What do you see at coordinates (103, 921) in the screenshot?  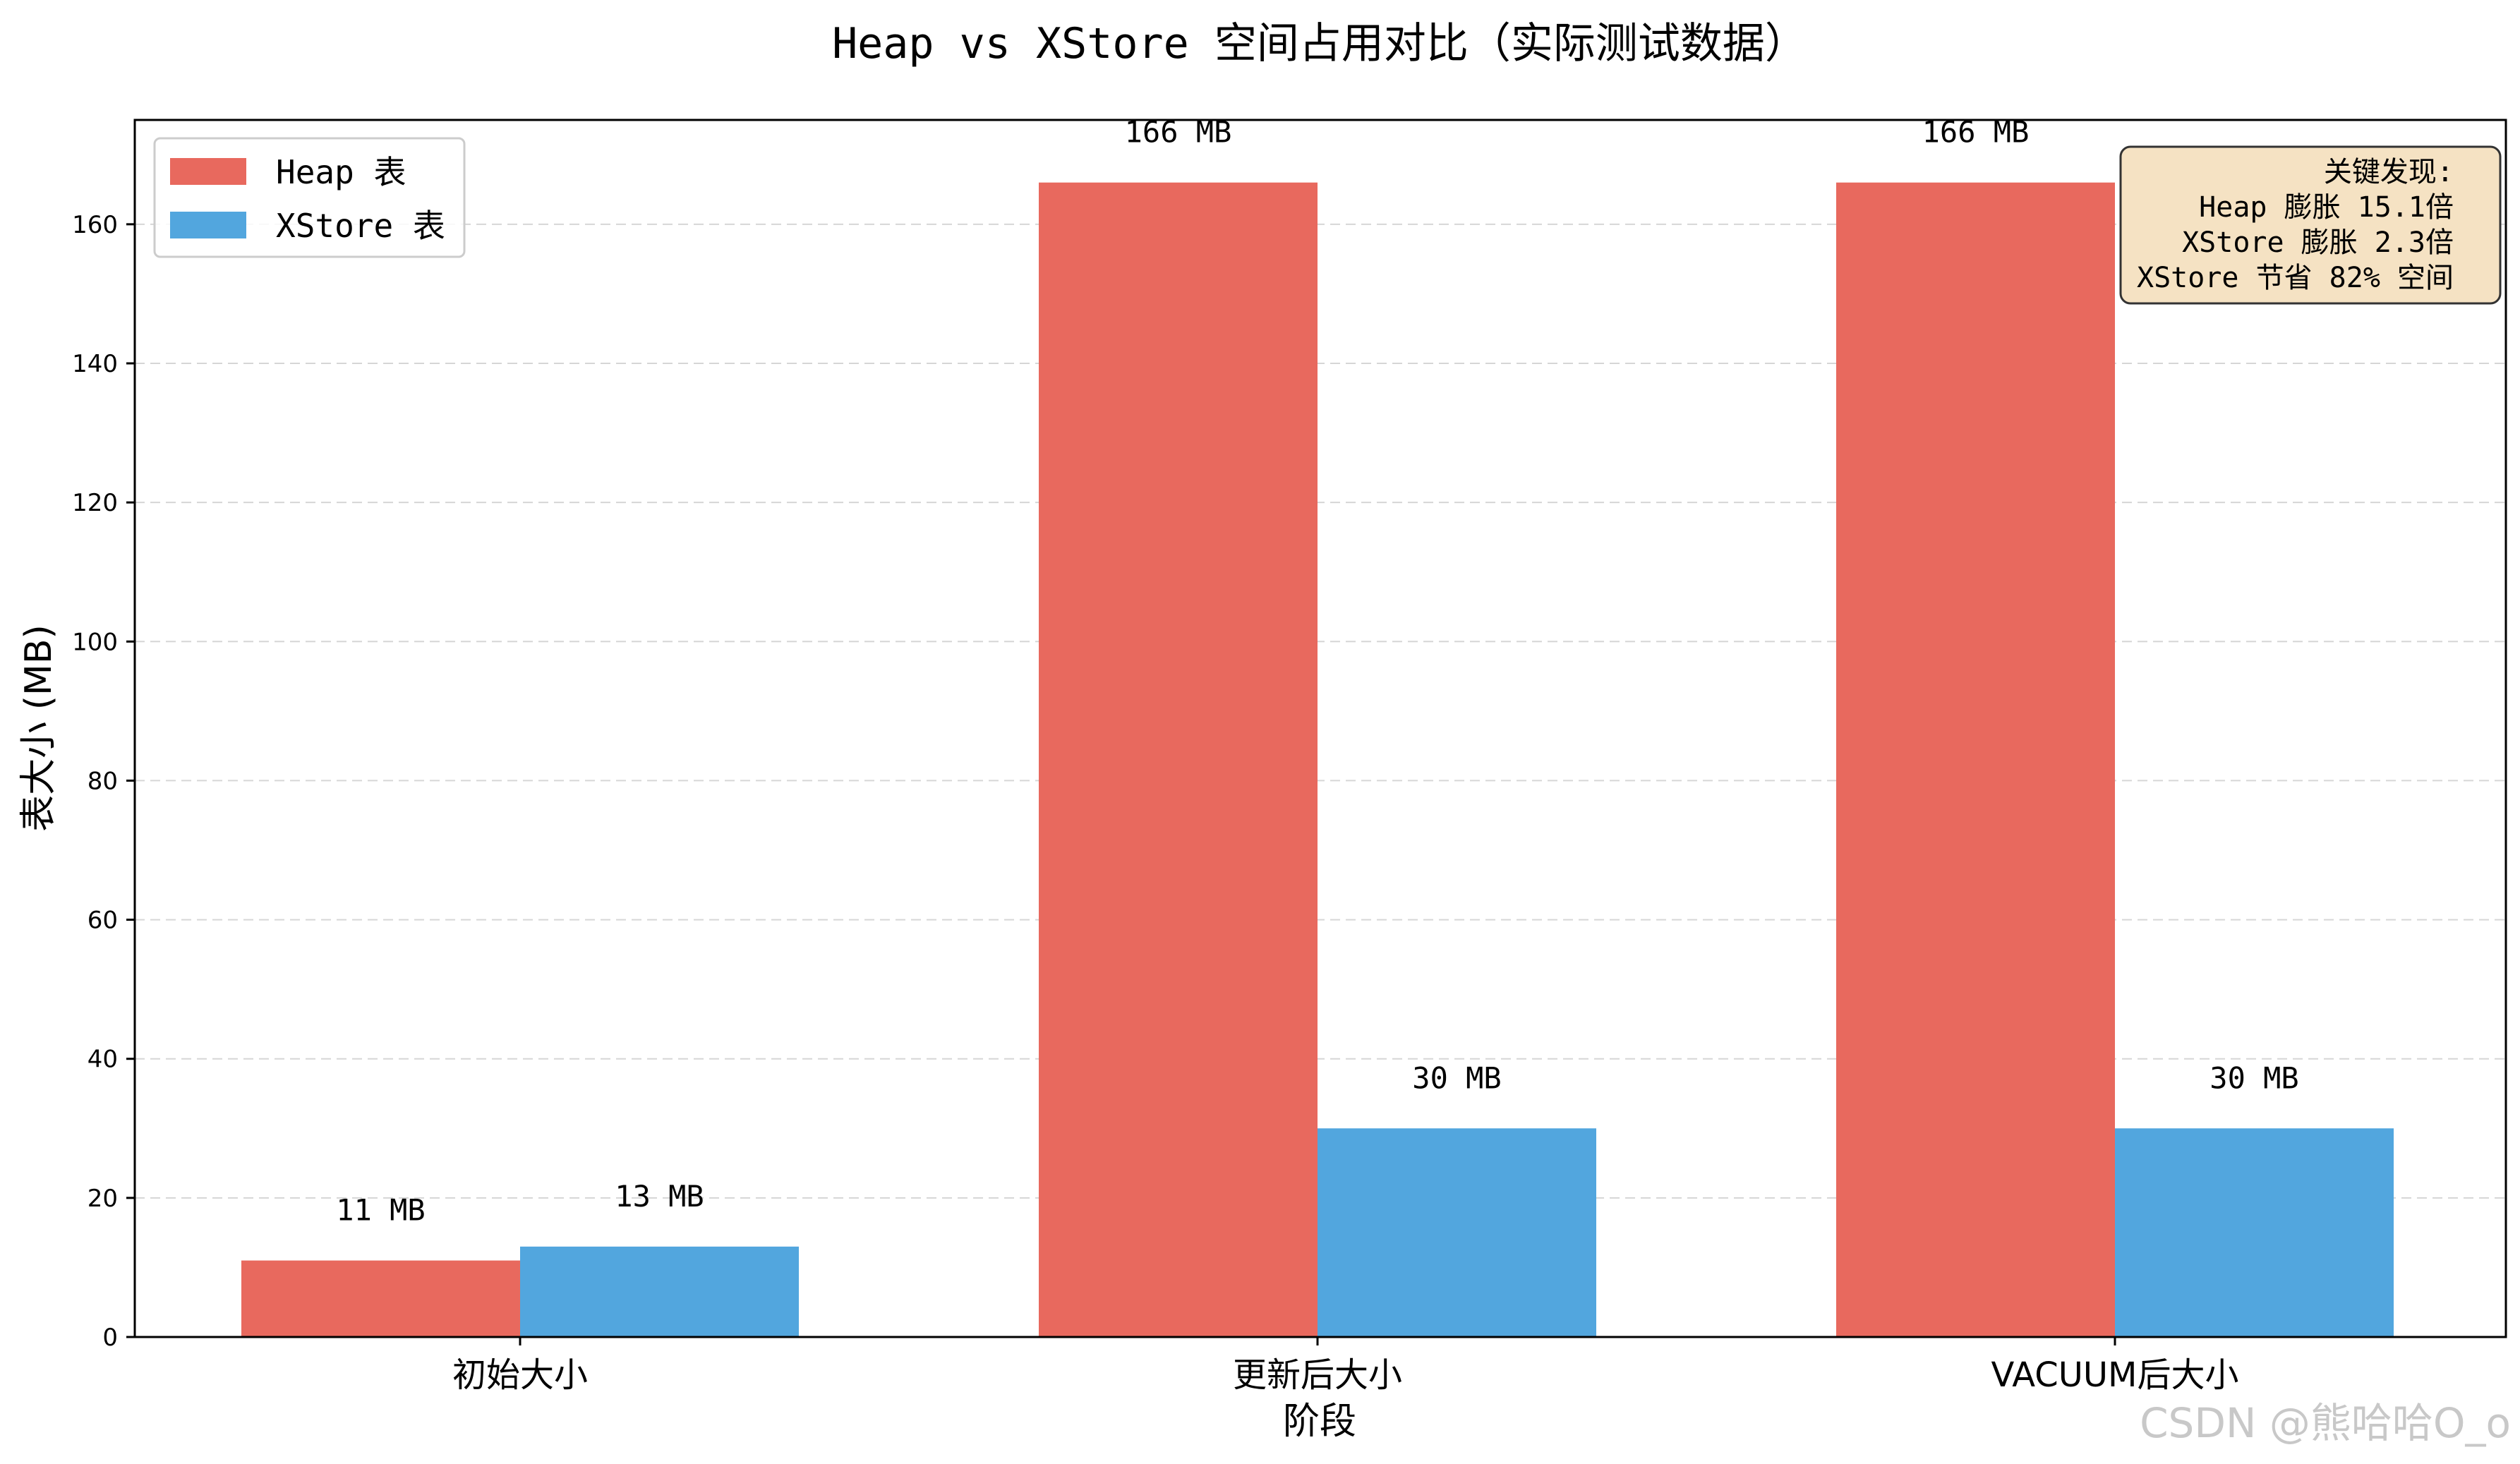 I see `y-tick-label: 60` at bounding box center [103, 921].